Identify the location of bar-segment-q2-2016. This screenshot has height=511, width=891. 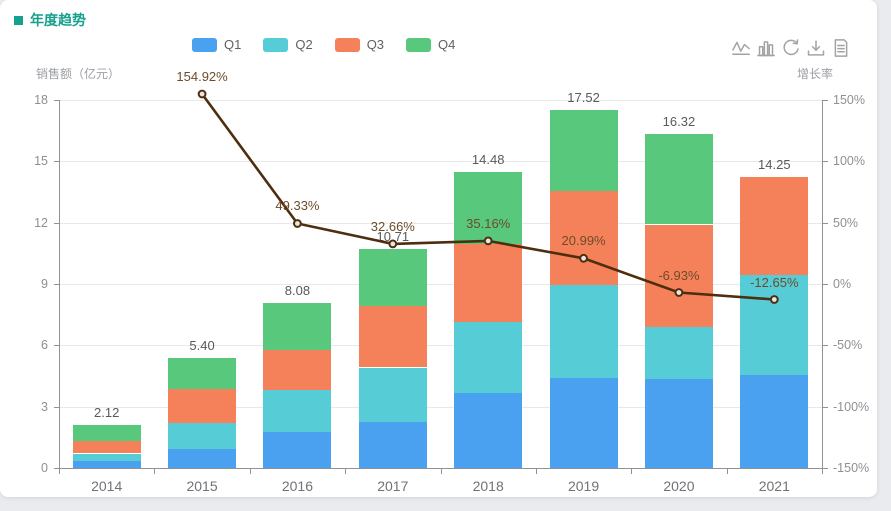
(297, 411).